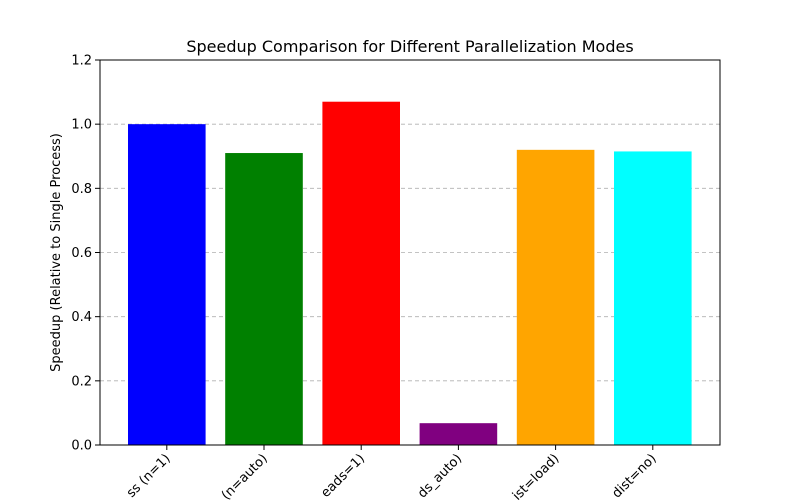 The height and width of the screenshot is (500, 800). I want to click on y-axis-label: Speedup (Relative to Single Process), so click(56, 252).